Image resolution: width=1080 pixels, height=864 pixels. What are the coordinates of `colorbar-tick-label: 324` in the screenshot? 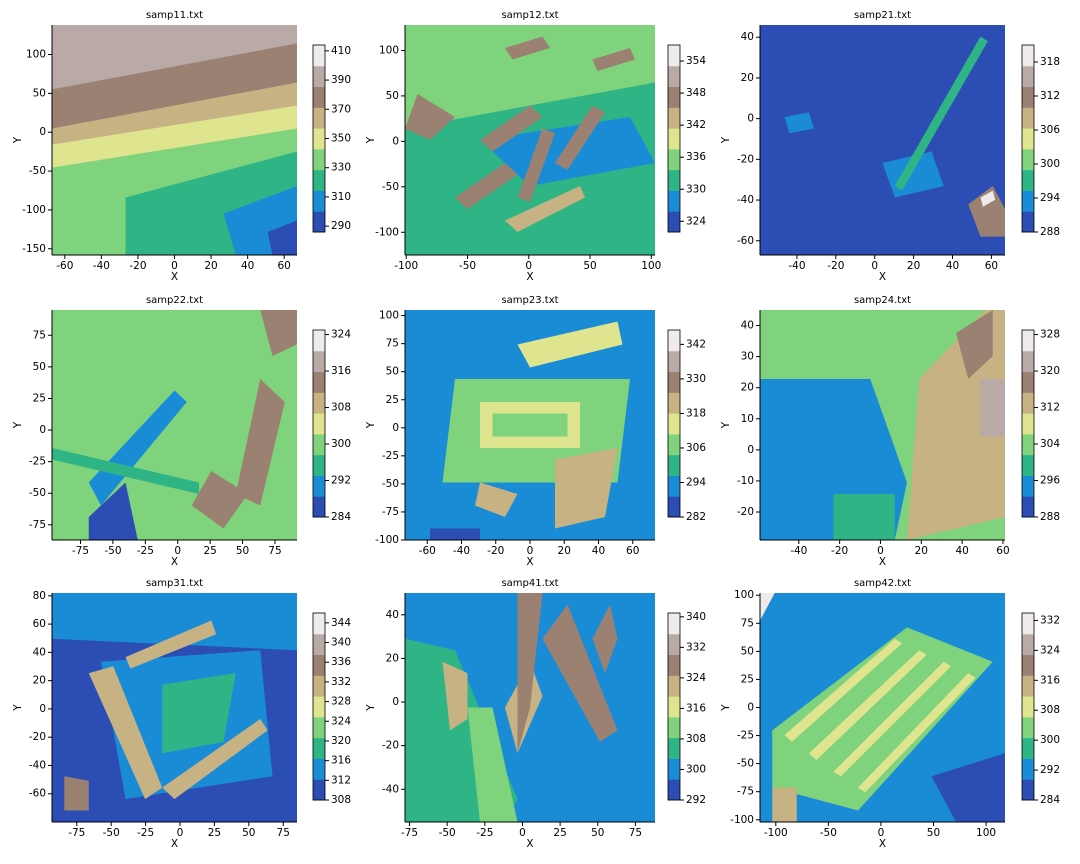 It's located at (341, 335).